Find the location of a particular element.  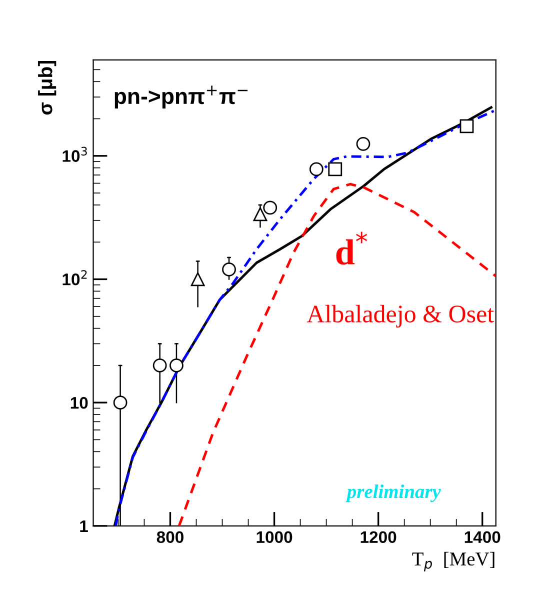

y-tick-label: 10$^{2}$ is located at coordinates (74, 278).